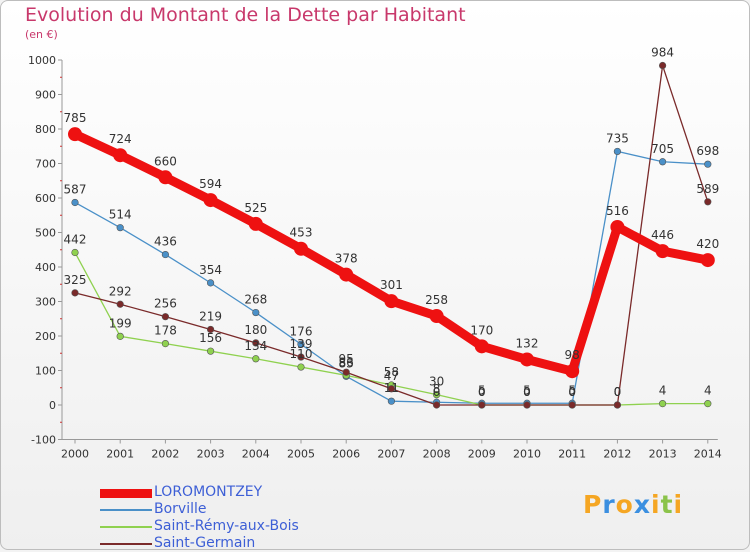 Image resolution: width=750 pixels, height=552 pixels. Describe the element at coordinates (667, 504) in the screenshot. I see `logo-letter: t` at that location.